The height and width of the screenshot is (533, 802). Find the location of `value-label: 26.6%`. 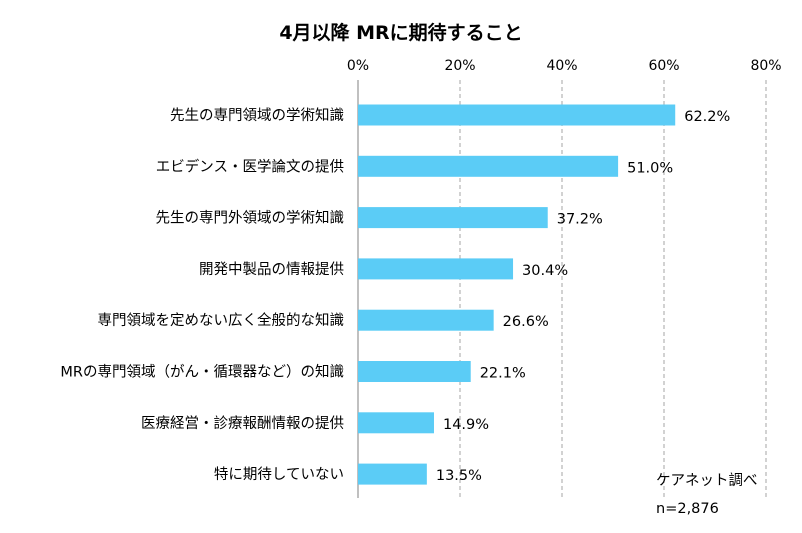

value-label: 26.6% is located at coordinates (526, 322).